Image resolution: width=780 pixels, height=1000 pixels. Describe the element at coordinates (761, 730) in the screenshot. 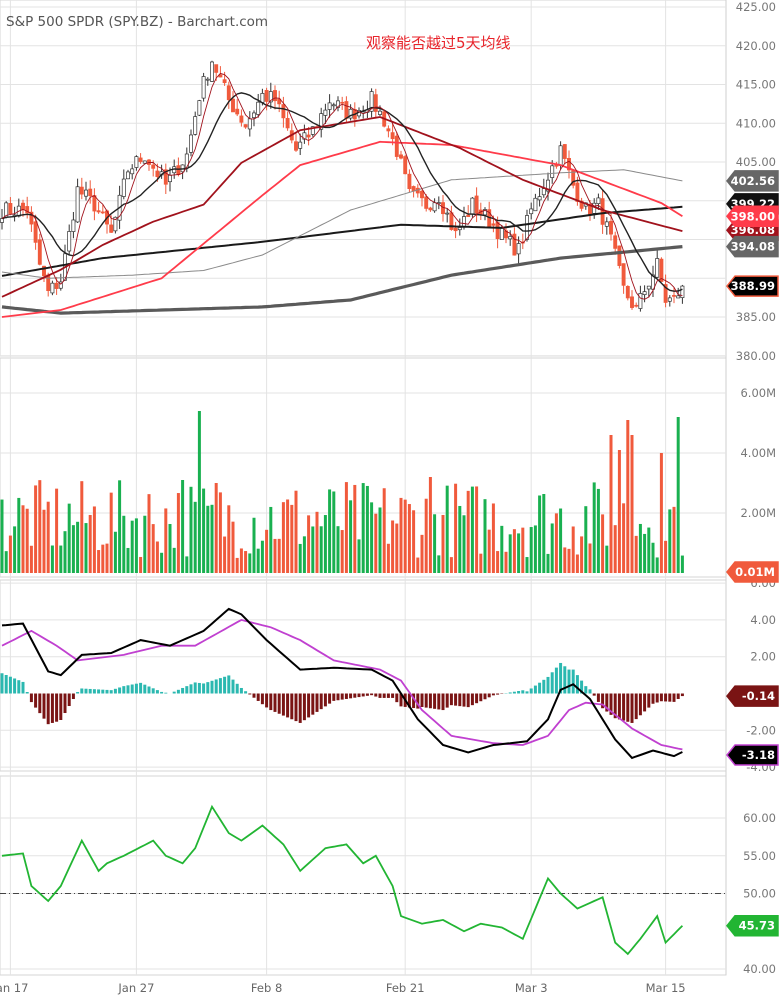

I see `y-axis-tick-label: -2.00` at that location.